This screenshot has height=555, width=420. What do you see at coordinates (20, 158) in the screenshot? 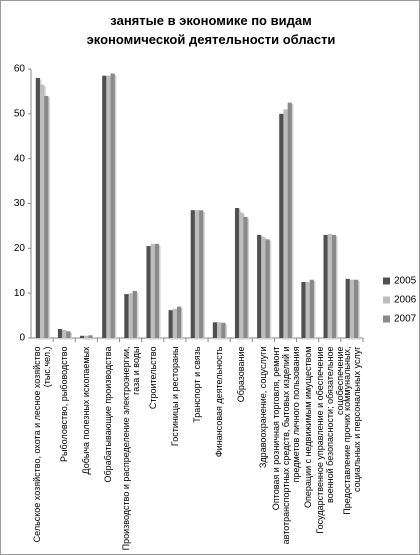
I see `y-tick-label: 40` at bounding box center [20, 158].